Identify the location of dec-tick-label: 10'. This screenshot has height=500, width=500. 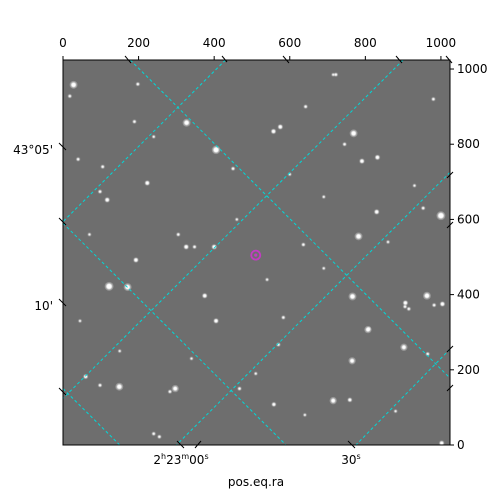
(43, 306).